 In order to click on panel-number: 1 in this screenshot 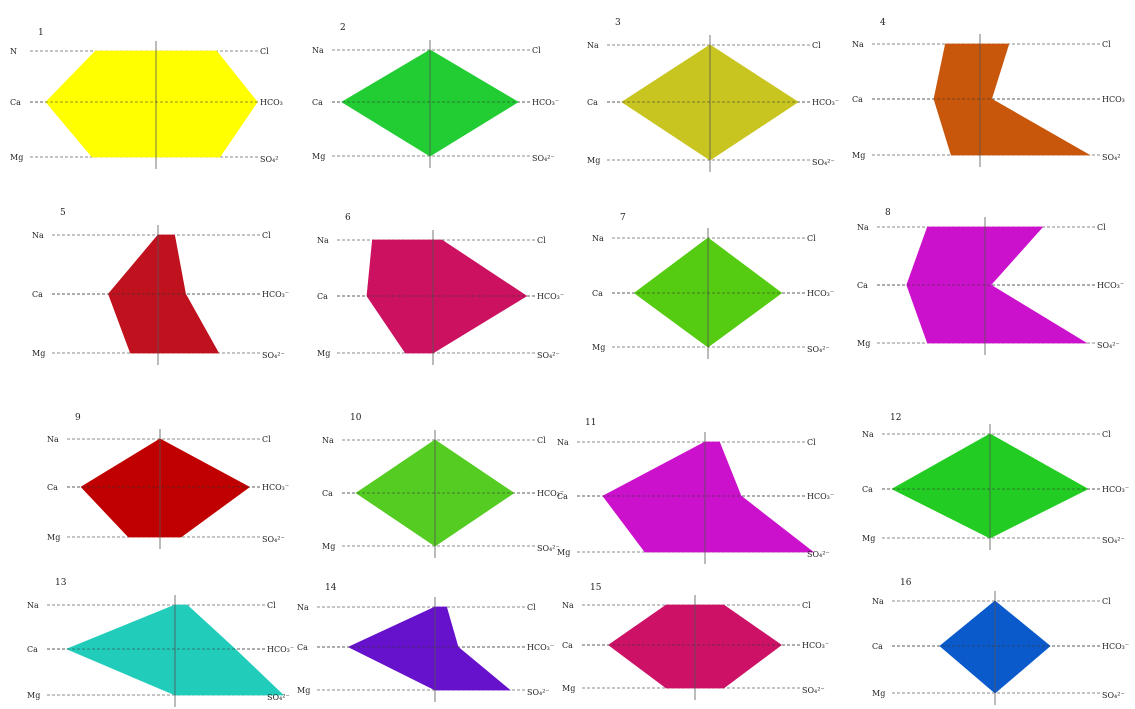, I will do `click(41, 33)`.